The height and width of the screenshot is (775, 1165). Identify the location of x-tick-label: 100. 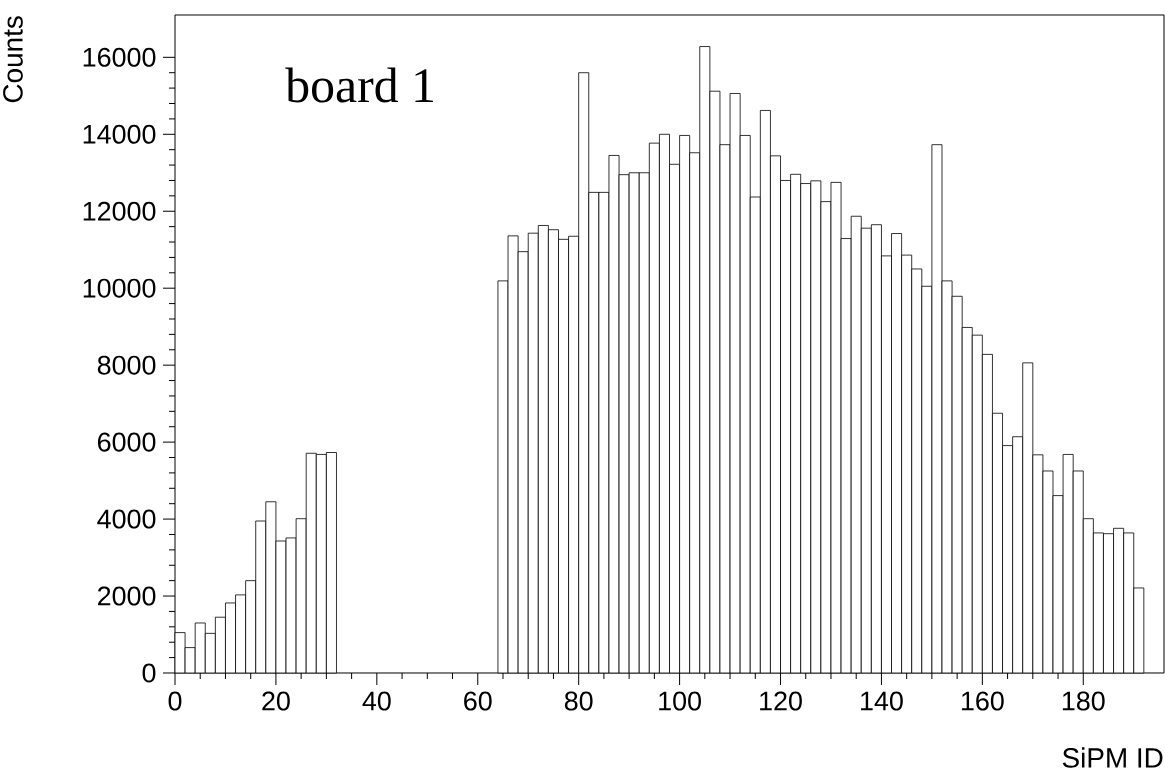
(680, 701).